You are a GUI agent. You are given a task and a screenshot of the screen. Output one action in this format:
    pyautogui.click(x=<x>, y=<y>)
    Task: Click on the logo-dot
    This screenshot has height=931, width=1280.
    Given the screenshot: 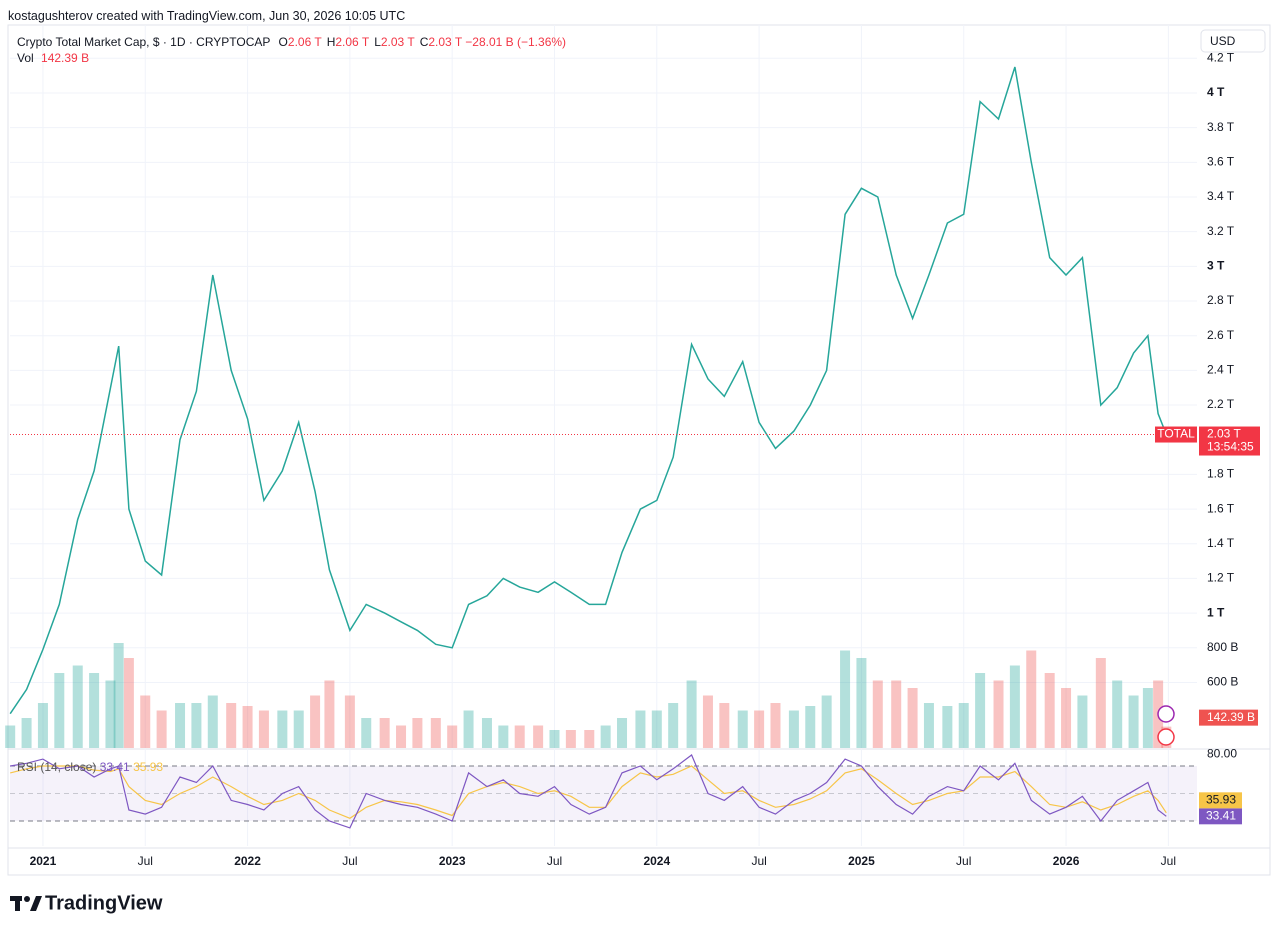 What is the action you would take?
    pyautogui.click(x=27, y=899)
    